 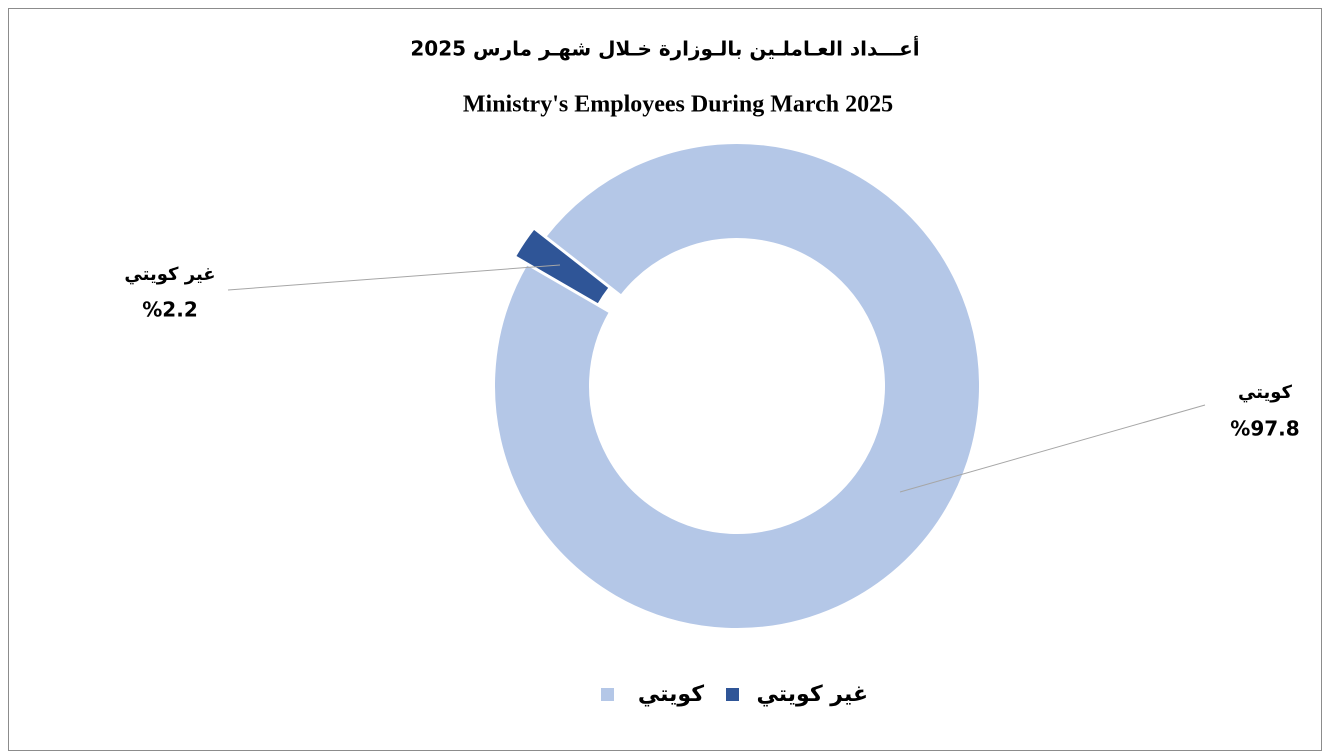 What do you see at coordinates (562, 266) in the screenshot?
I see `donut-segment` at bounding box center [562, 266].